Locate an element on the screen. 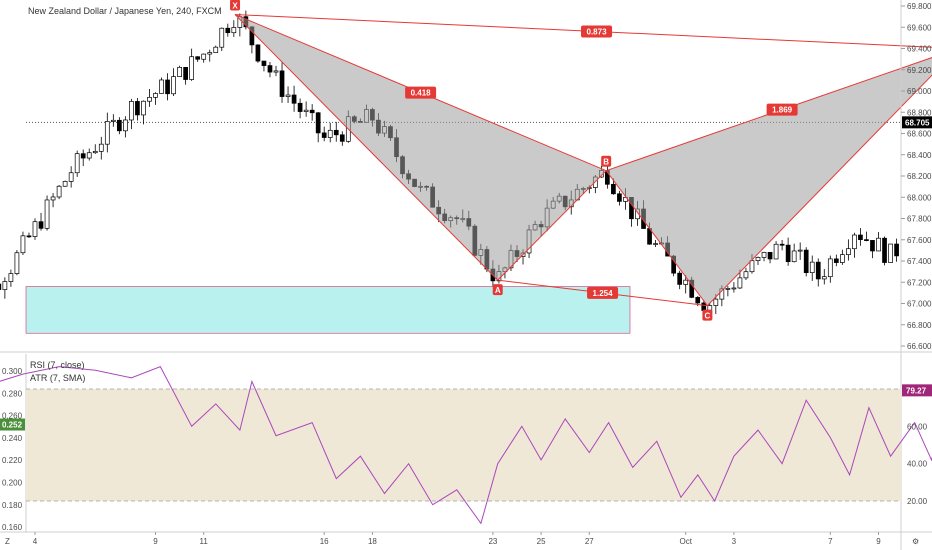  point-label-x: X is located at coordinates (235, 6).